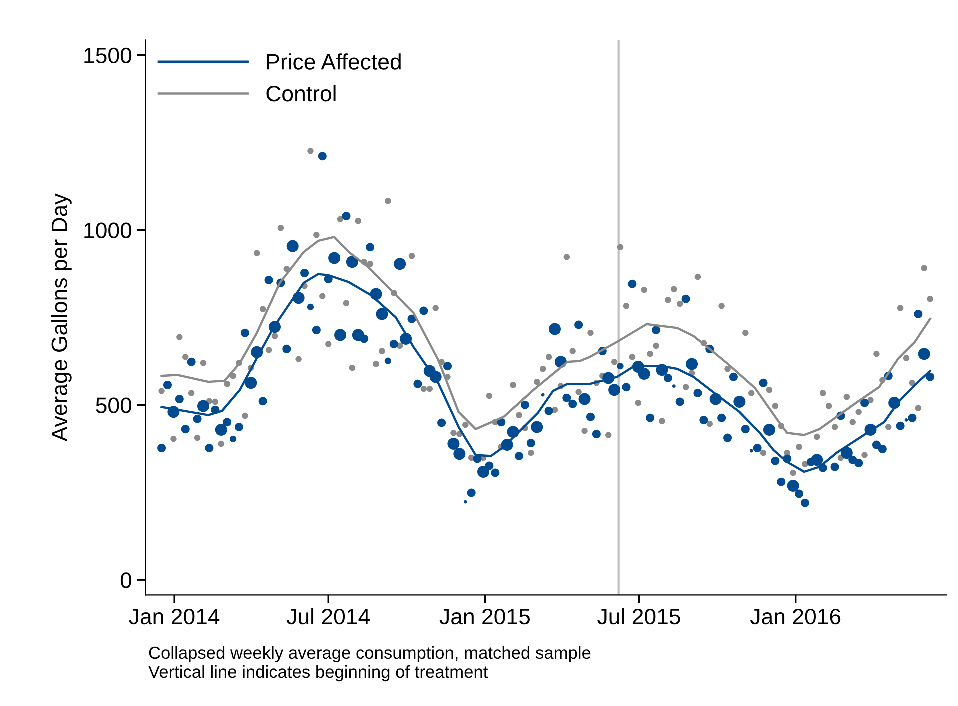 This screenshot has width=958, height=706. What do you see at coordinates (318, 673) in the screenshot?
I see `text: Vertical line indicates beginning of treatment` at bounding box center [318, 673].